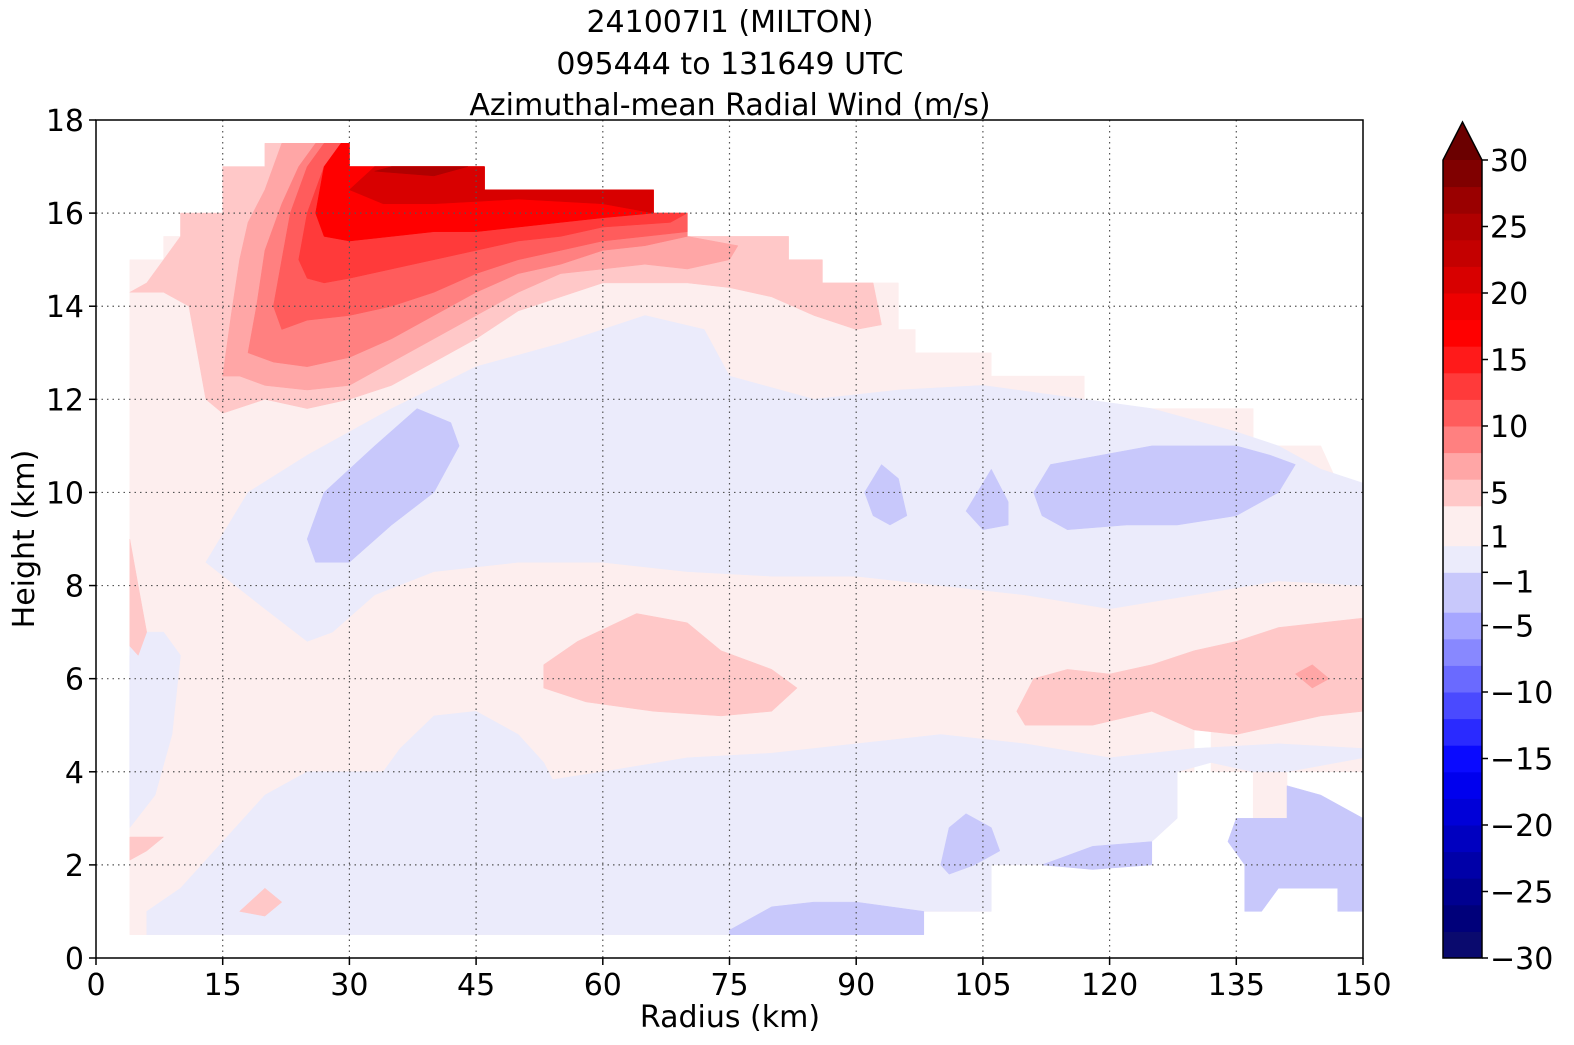  I want to click on x-tick-label: 90, so click(856, 985).